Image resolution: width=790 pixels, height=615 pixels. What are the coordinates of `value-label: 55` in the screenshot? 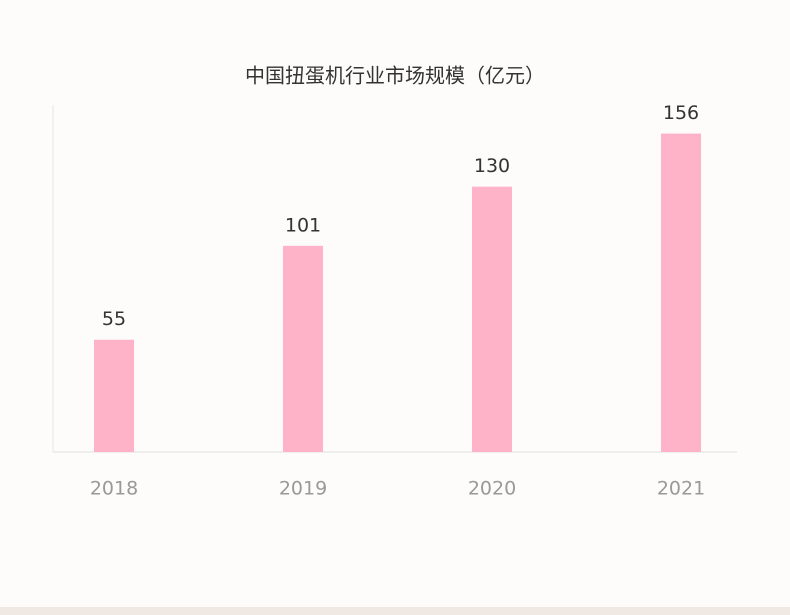 It's located at (114, 319).